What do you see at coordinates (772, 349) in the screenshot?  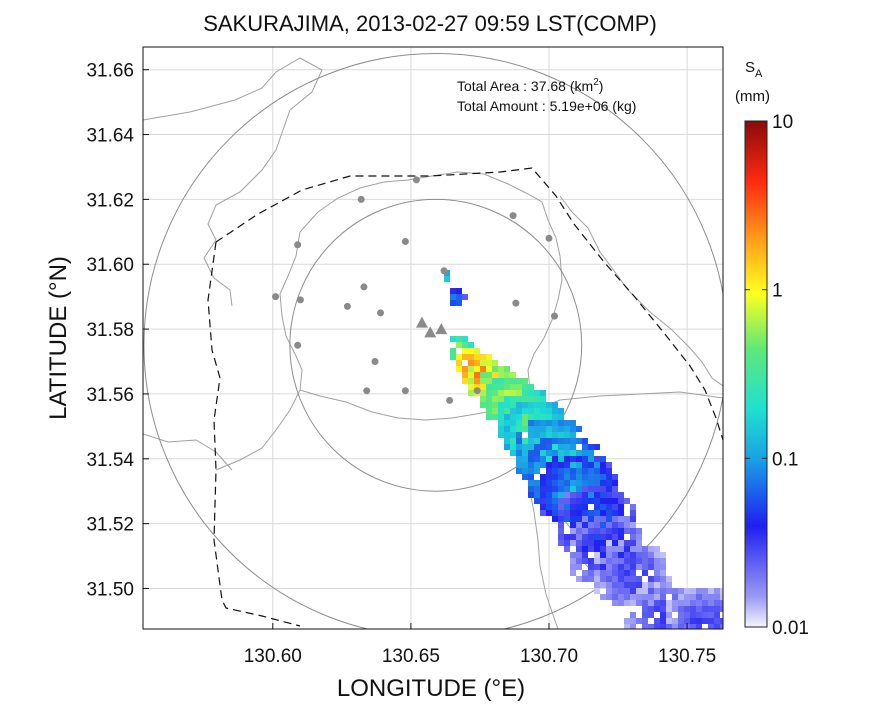 I see `colorbar: SA (mm) 10 1 0.1 0.01` at bounding box center [772, 349].